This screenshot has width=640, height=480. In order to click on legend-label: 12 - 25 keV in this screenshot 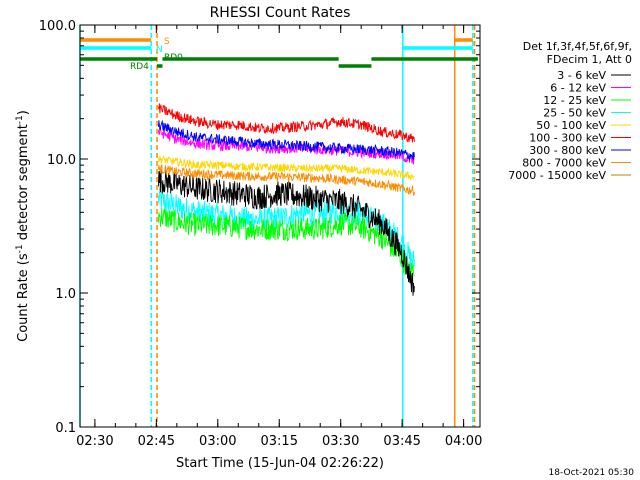, I will do `click(574, 100)`.